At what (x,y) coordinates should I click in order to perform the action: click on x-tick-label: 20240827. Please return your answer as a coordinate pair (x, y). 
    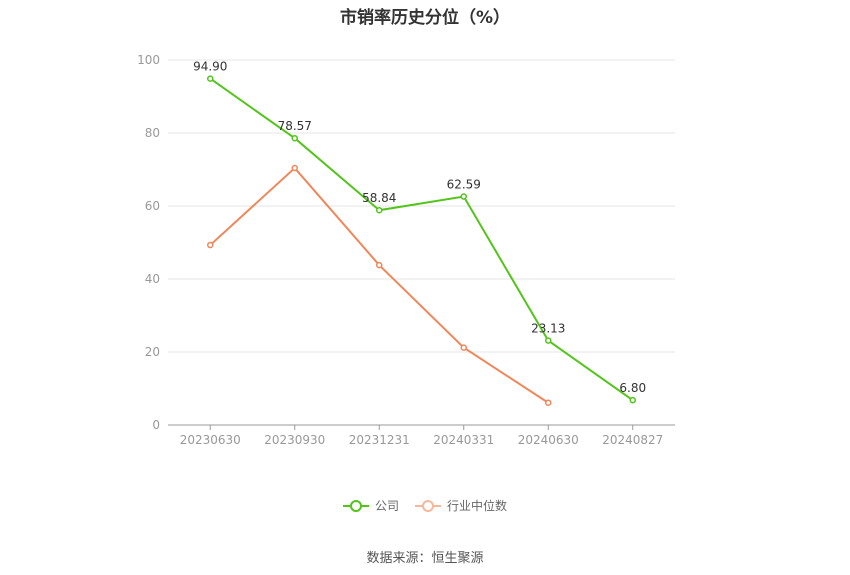
    Looking at the image, I should click on (632, 440).